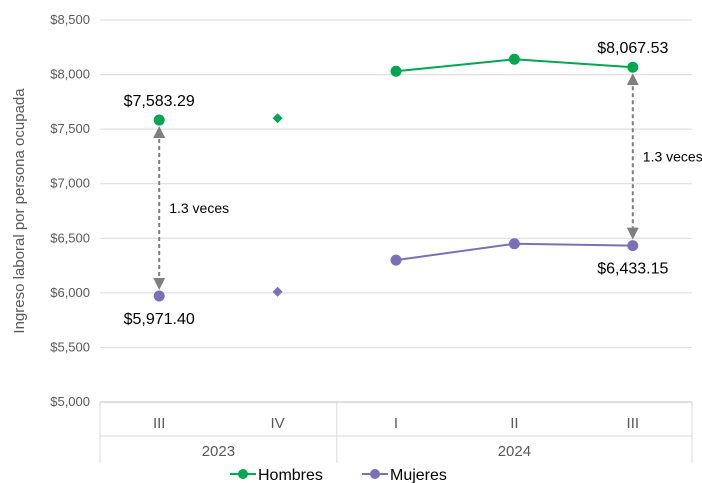  Describe the element at coordinates (70, 183) in the screenshot. I see `y-tick-label: $7,000` at that location.